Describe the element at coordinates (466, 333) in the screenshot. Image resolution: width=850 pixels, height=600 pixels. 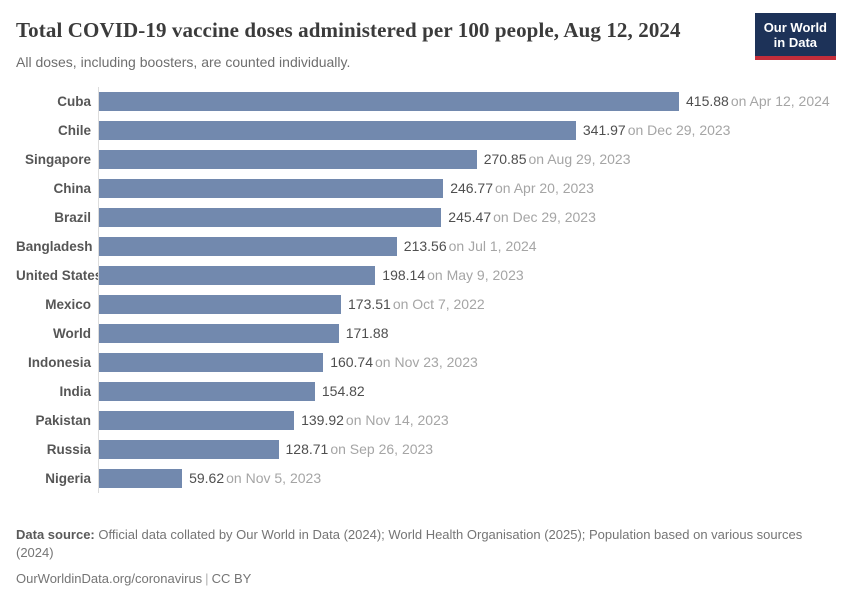
I see `bar-track: 171.88` at that location.